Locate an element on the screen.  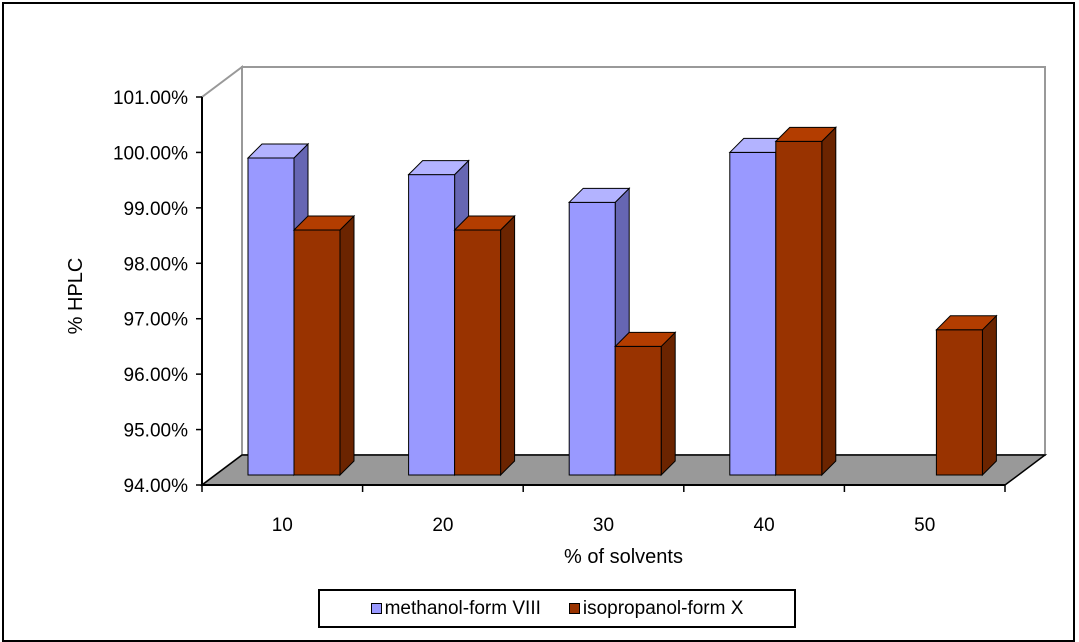
y-tick-label: 100.00% is located at coordinates (150, 153).